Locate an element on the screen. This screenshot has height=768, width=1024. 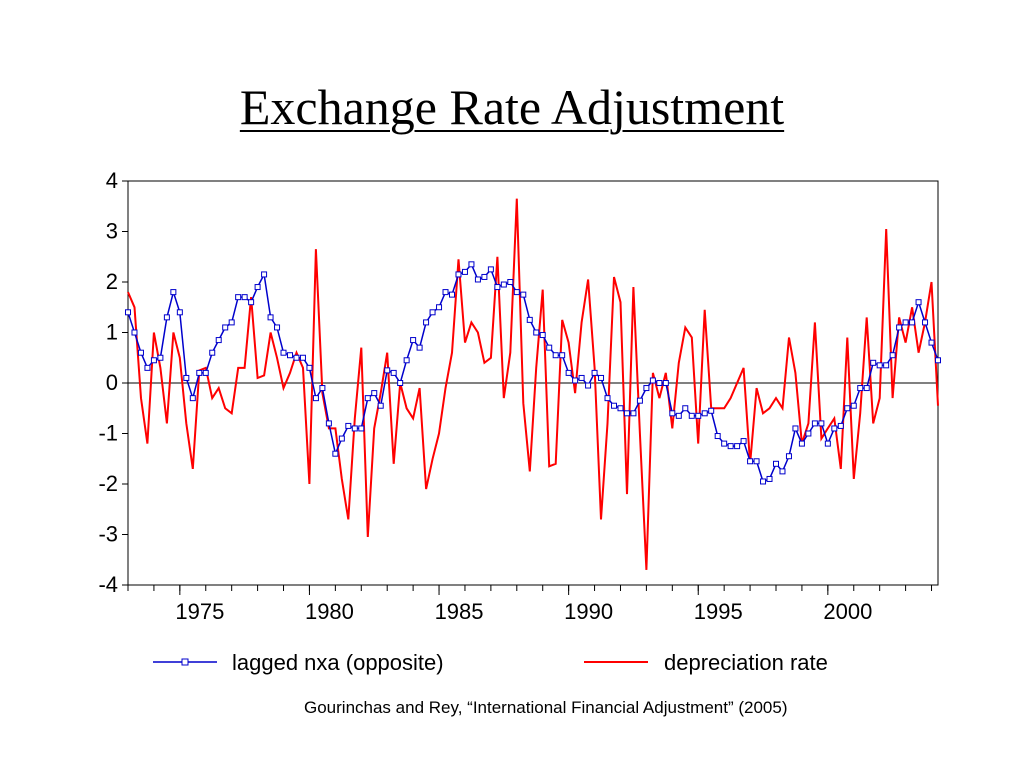
legend: lagged nxa (opposite) depreciation rate is located at coordinates (490, 662).